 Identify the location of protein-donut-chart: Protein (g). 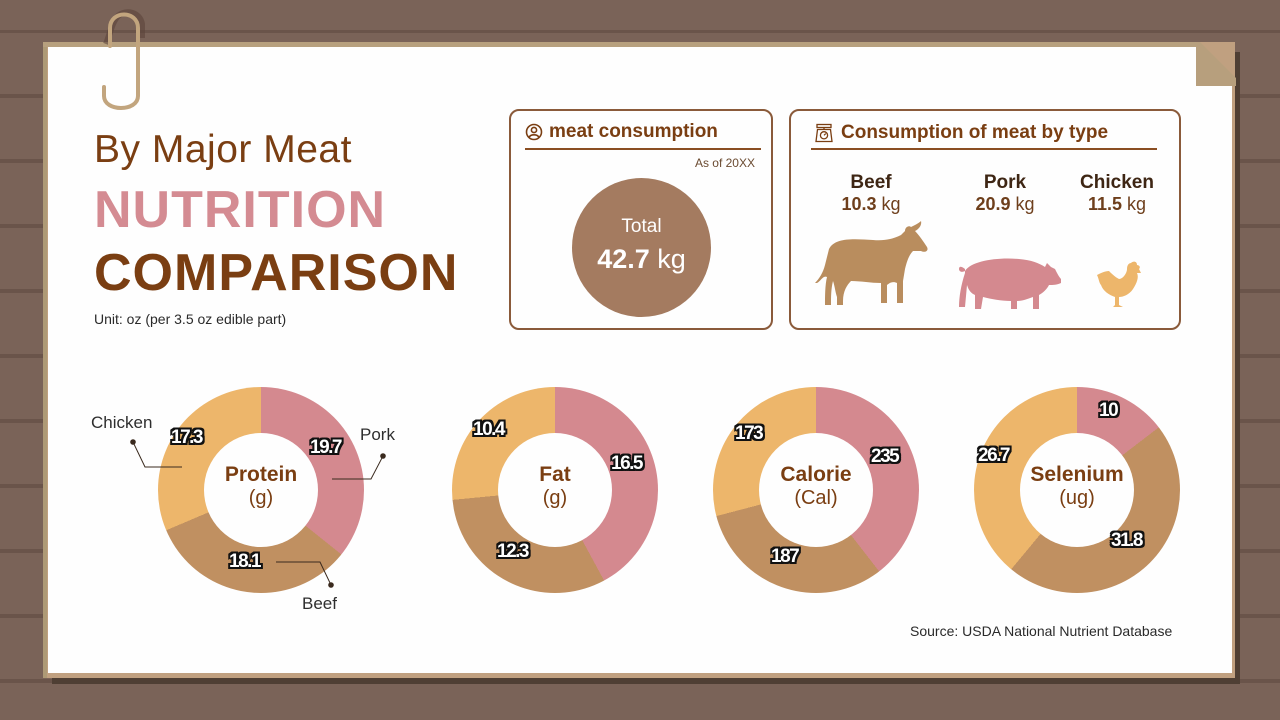
(261, 490).